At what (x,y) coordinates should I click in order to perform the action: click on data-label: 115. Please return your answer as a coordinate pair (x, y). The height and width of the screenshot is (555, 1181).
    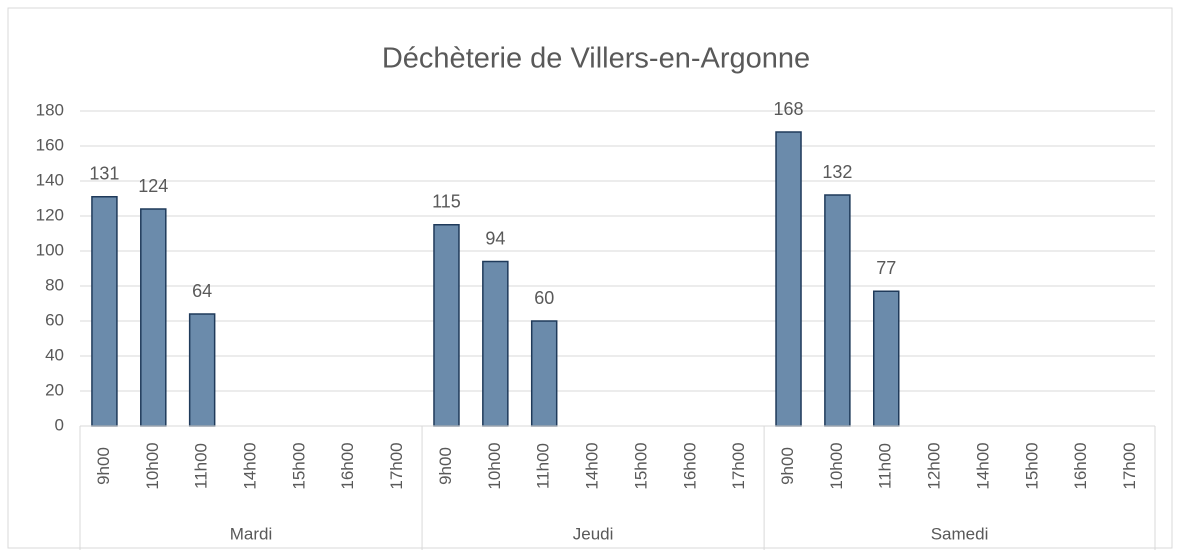
    Looking at the image, I should click on (446, 202).